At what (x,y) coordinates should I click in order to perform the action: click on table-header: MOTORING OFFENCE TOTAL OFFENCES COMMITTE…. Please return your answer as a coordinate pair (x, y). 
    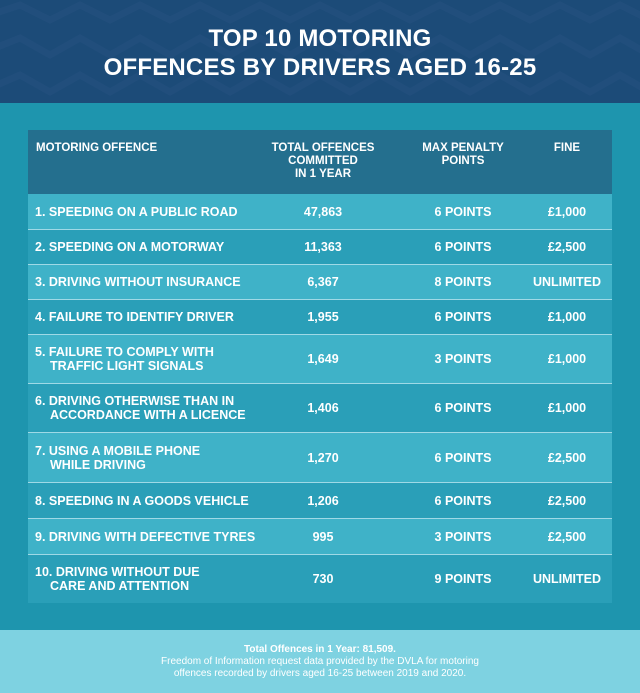
    Looking at the image, I should click on (320, 162).